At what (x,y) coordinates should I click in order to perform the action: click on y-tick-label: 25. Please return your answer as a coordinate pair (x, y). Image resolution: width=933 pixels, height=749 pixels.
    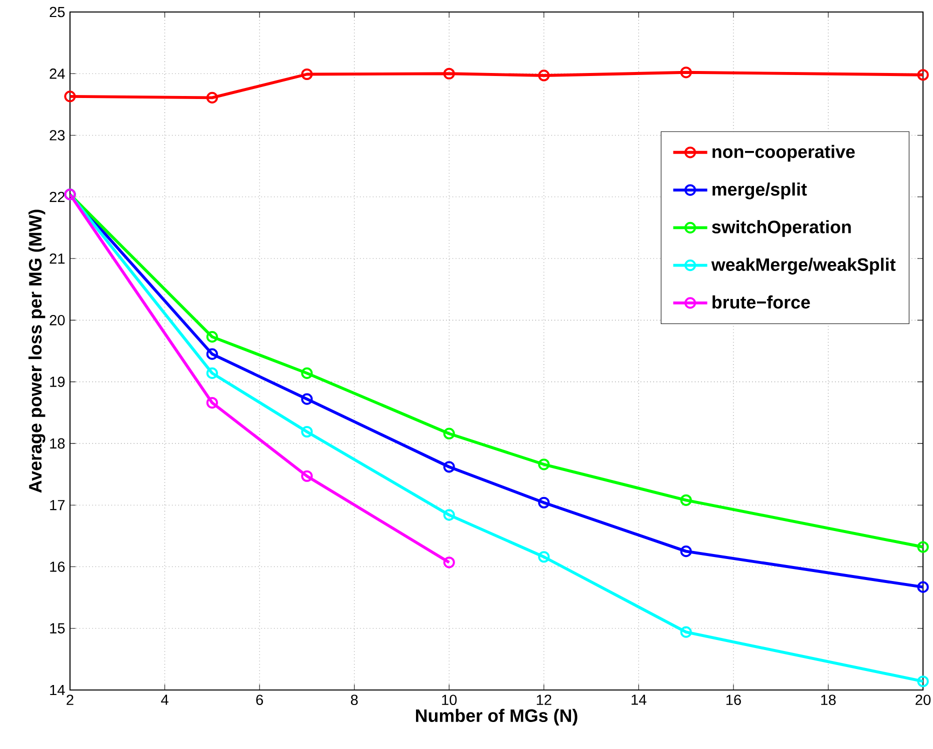
    Looking at the image, I should click on (57, 12).